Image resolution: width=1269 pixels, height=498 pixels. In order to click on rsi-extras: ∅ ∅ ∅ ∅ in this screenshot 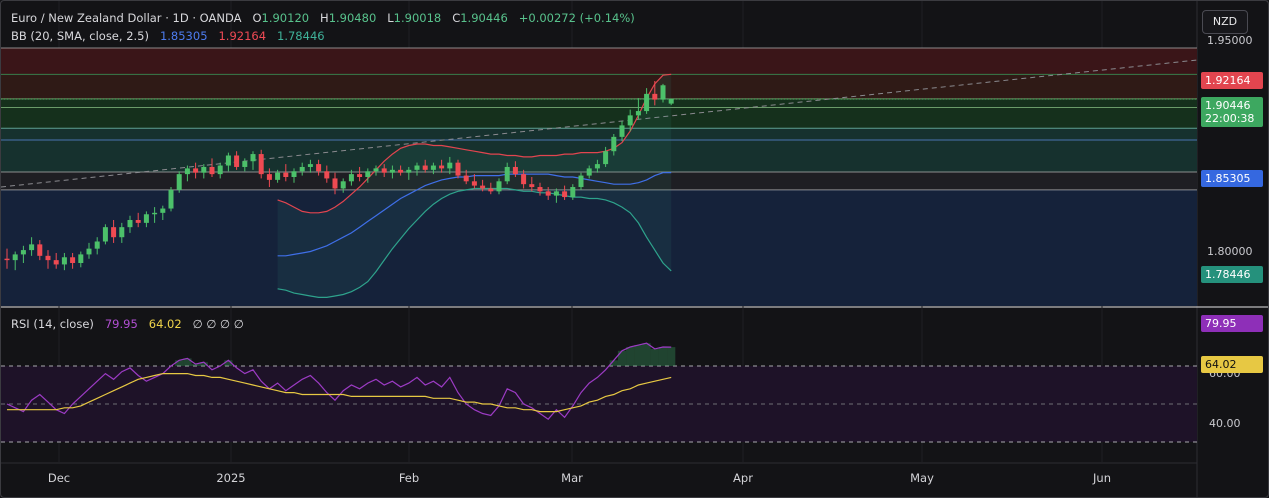, I will do `click(218, 324)`.